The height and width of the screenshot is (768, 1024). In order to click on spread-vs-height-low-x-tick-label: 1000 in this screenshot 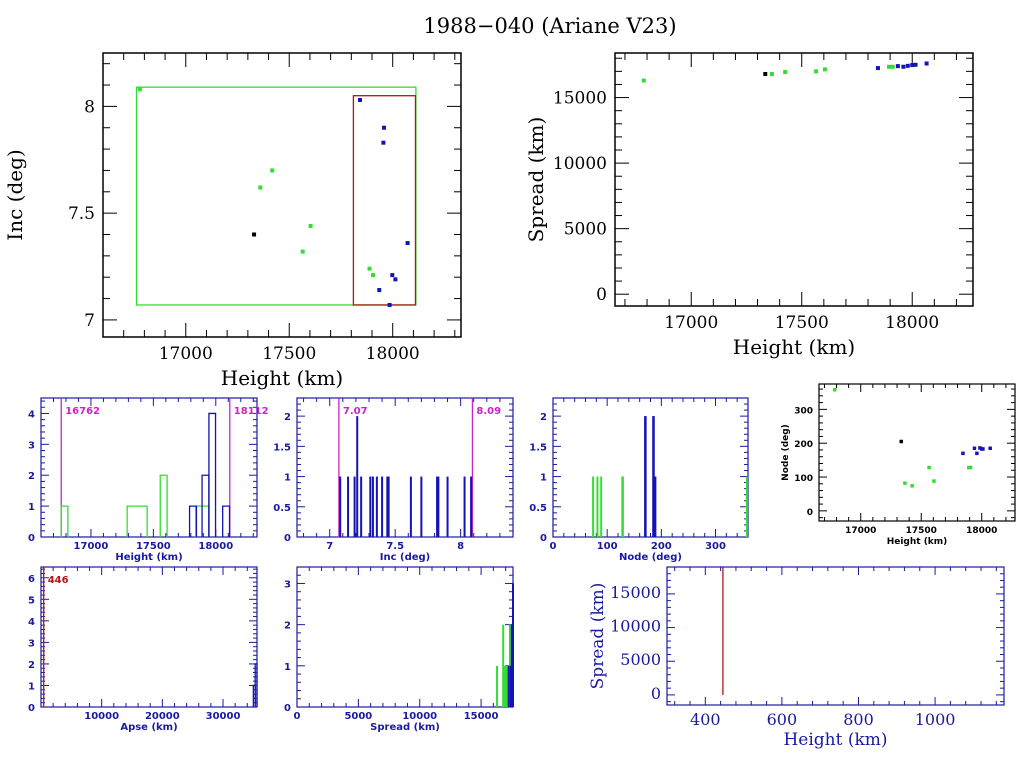, I will do `click(935, 719)`.